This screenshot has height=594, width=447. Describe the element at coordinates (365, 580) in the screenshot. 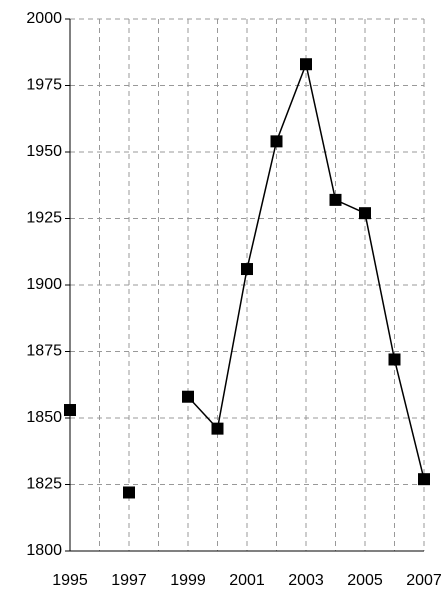

I see `x-tick-label: 2005` at that location.